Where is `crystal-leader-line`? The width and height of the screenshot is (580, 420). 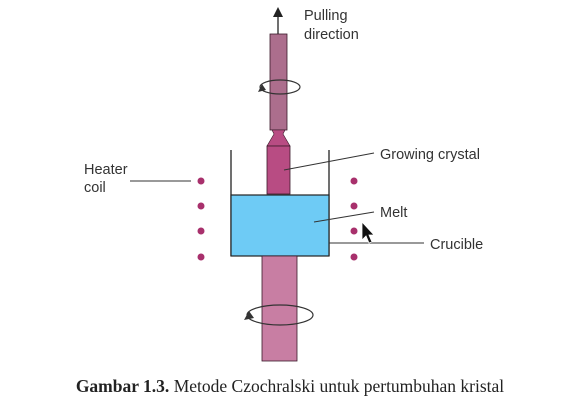
crystal-leader-line is located at coordinates (329, 161).